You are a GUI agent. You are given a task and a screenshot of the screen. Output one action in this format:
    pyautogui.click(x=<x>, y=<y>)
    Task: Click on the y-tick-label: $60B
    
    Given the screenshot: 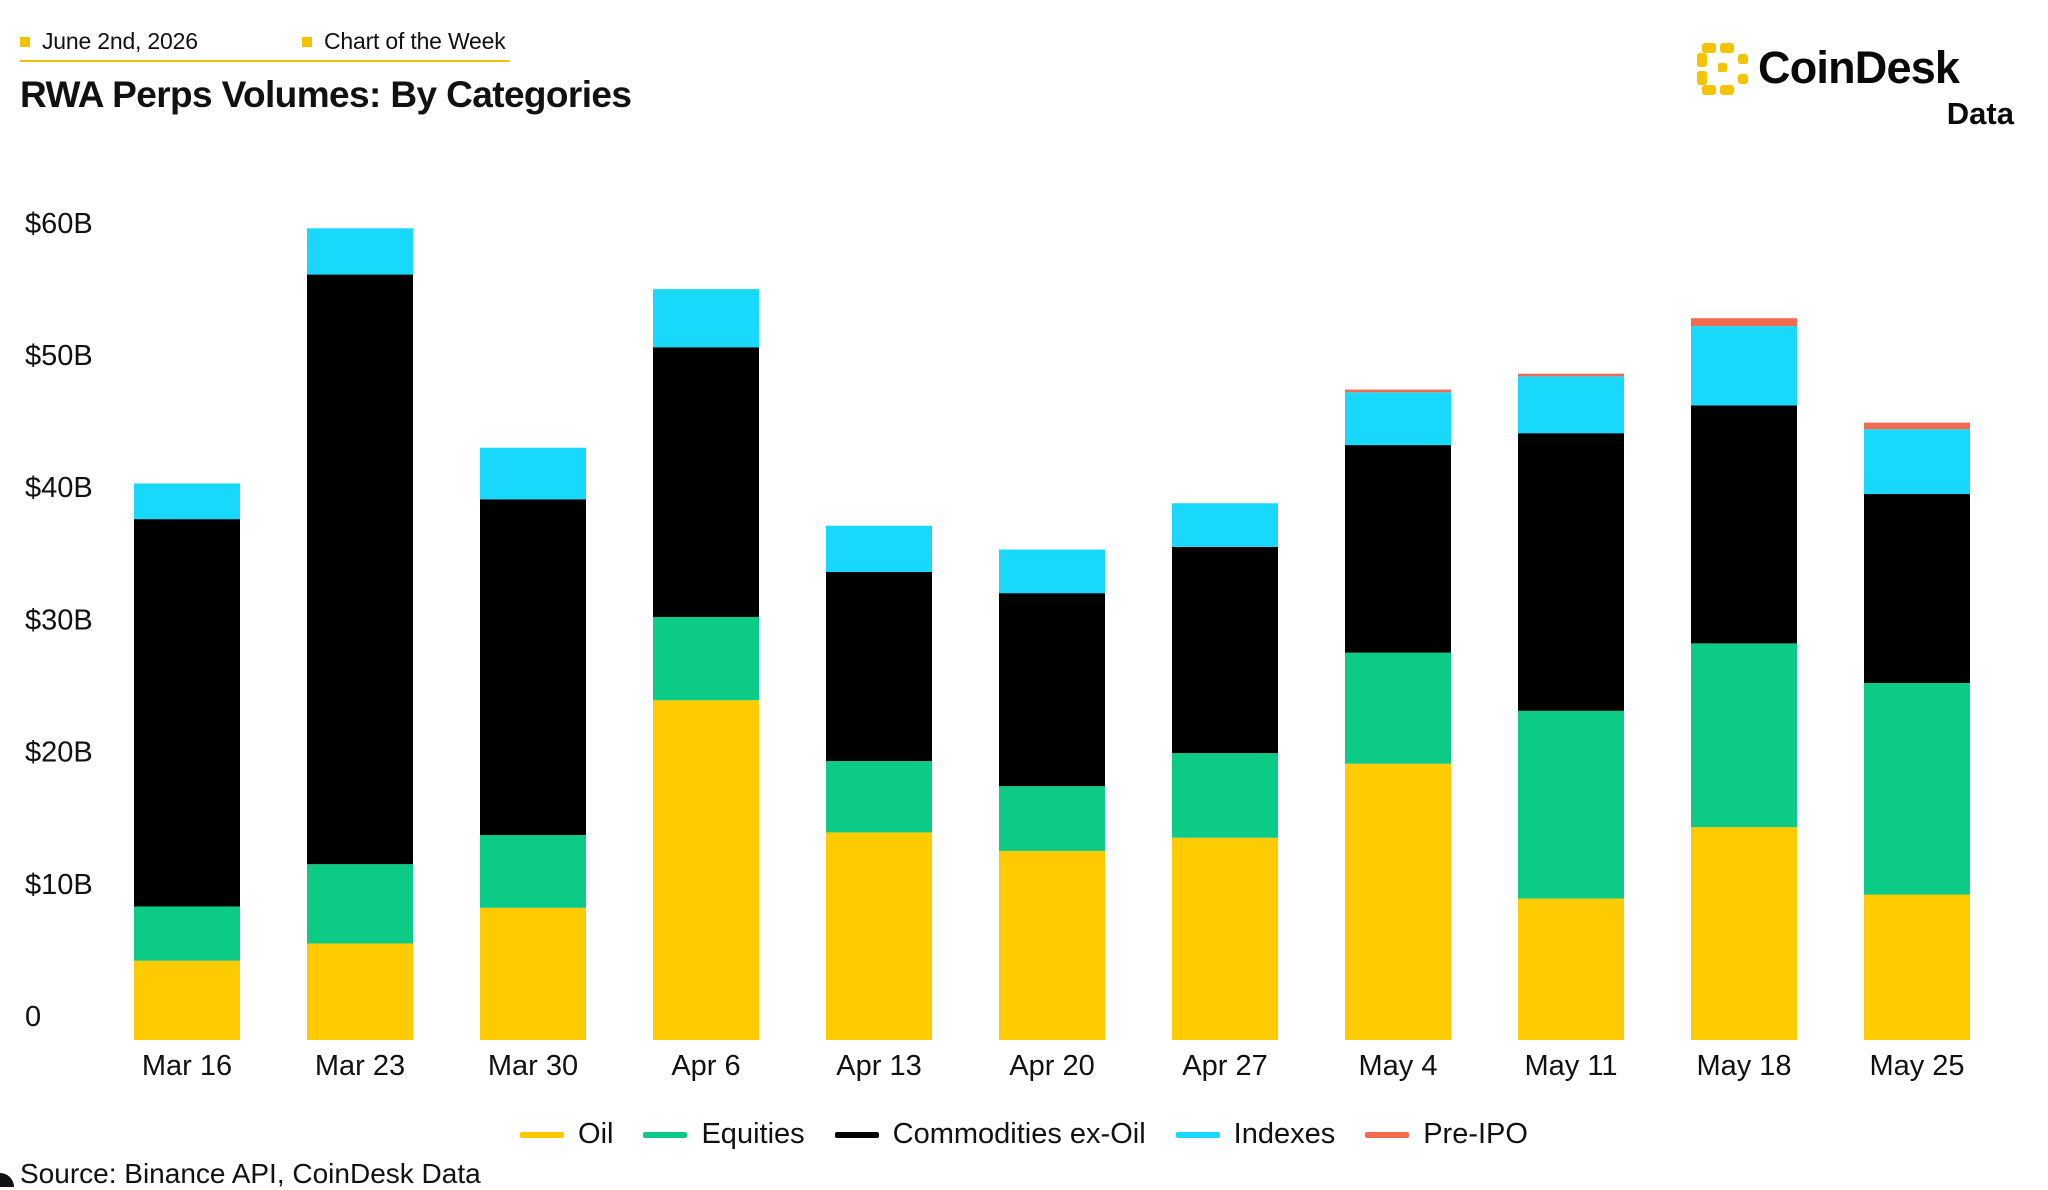 What is the action you would take?
    pyautogui.click(x=59, y=224)
    